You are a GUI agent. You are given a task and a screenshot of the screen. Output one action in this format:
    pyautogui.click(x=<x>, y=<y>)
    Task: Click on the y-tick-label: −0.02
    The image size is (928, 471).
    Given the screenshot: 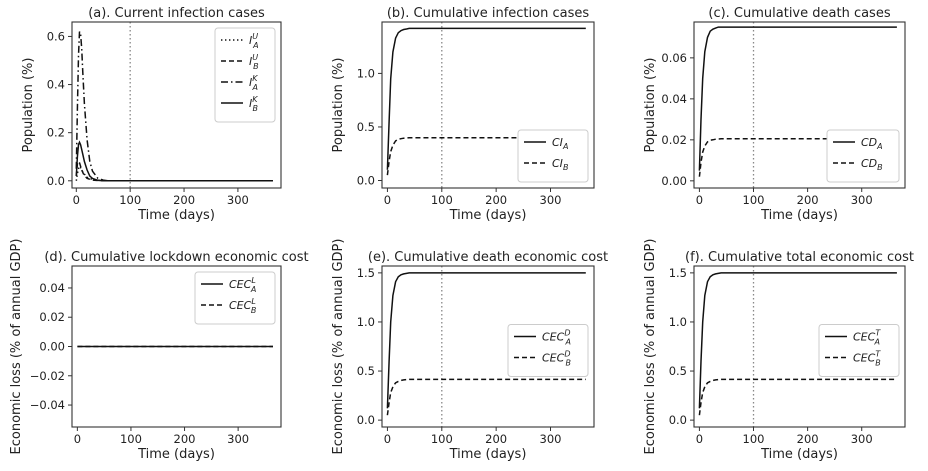 What is the action you would take?
    pyautogui.click(x=47, y=376)
    